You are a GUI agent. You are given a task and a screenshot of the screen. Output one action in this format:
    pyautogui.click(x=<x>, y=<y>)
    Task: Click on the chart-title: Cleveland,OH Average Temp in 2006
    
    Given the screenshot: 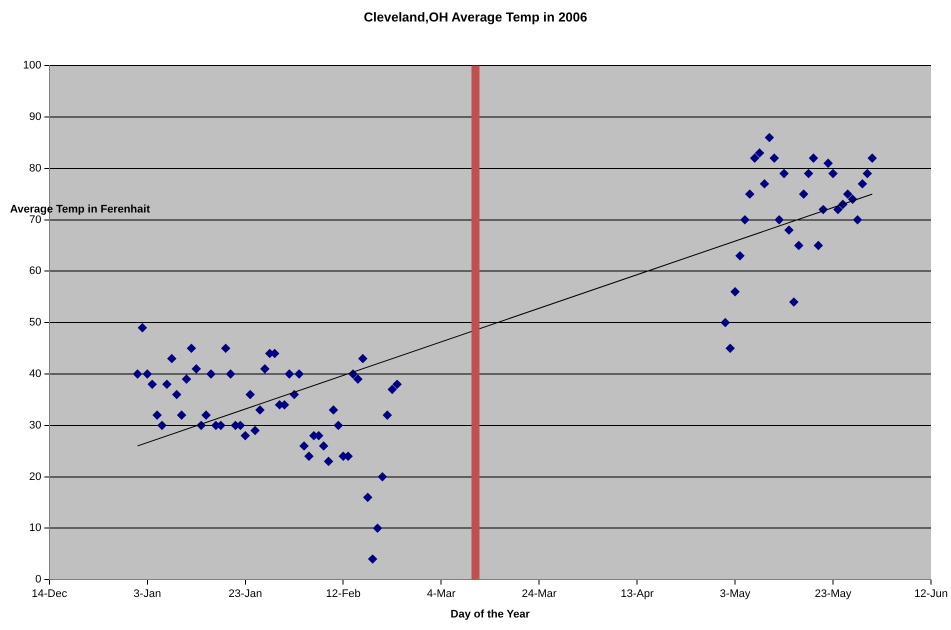 What is the action you would take?
    pyautogui.click(x=476, y=16)
    